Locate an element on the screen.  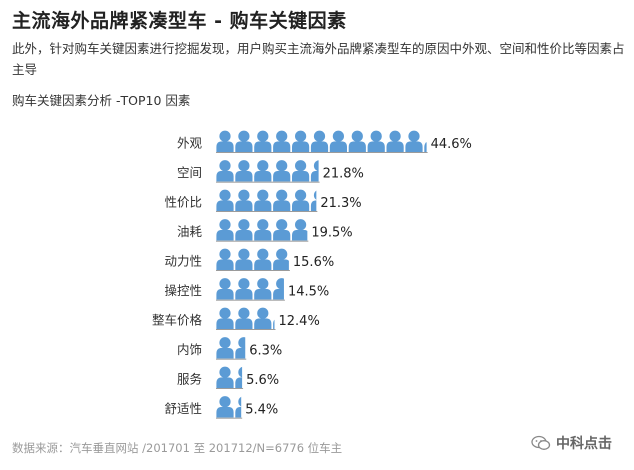
category-label: 内饰 is located at coordinates (189, 349).